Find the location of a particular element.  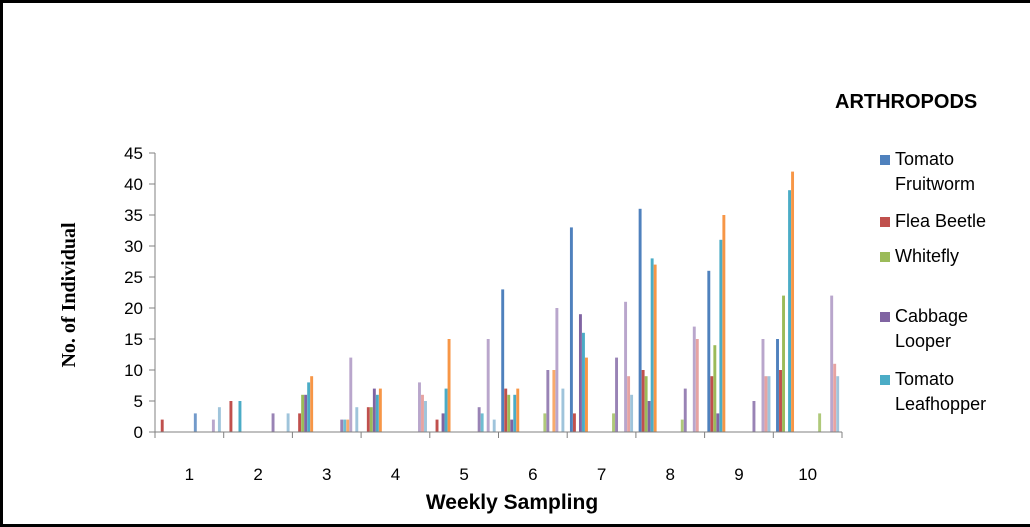

x-tick-label: 3 is located at coordinates (326, 474).